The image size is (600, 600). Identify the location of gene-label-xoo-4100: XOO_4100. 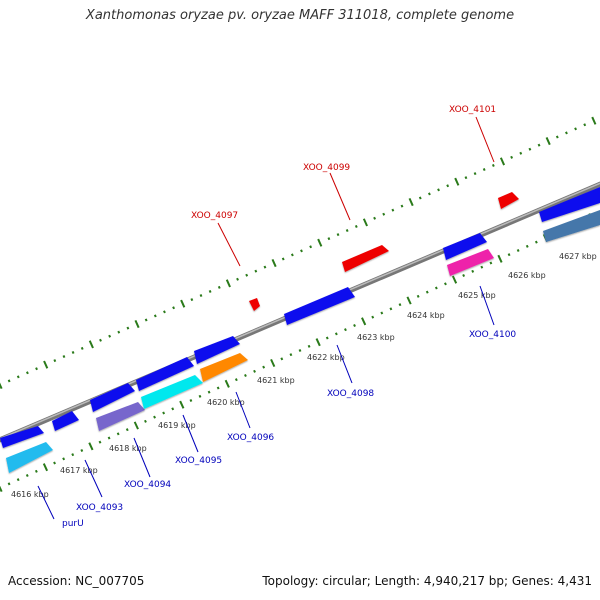
(492, 335).